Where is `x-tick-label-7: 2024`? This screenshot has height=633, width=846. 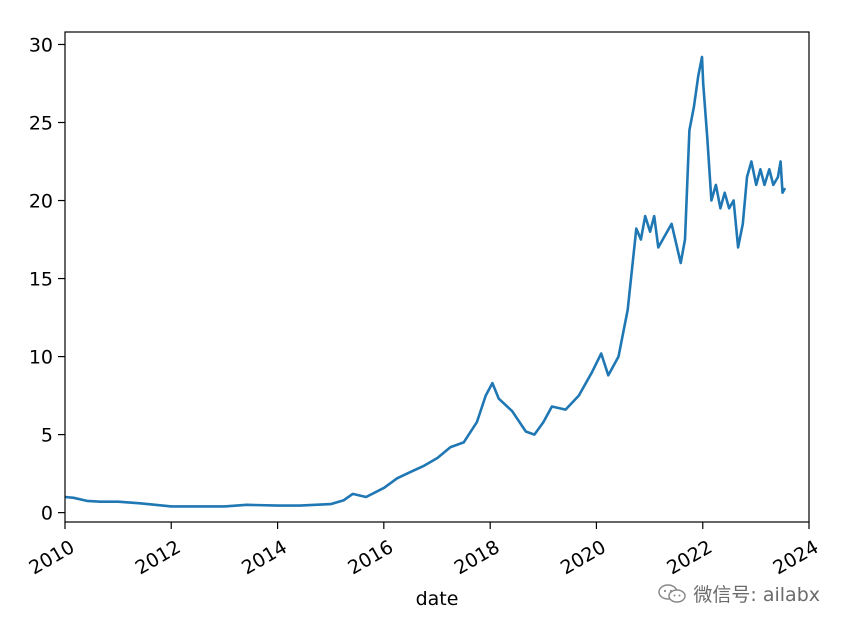
x-tick-label-7: 2024 is located at coordinates (795, 557).